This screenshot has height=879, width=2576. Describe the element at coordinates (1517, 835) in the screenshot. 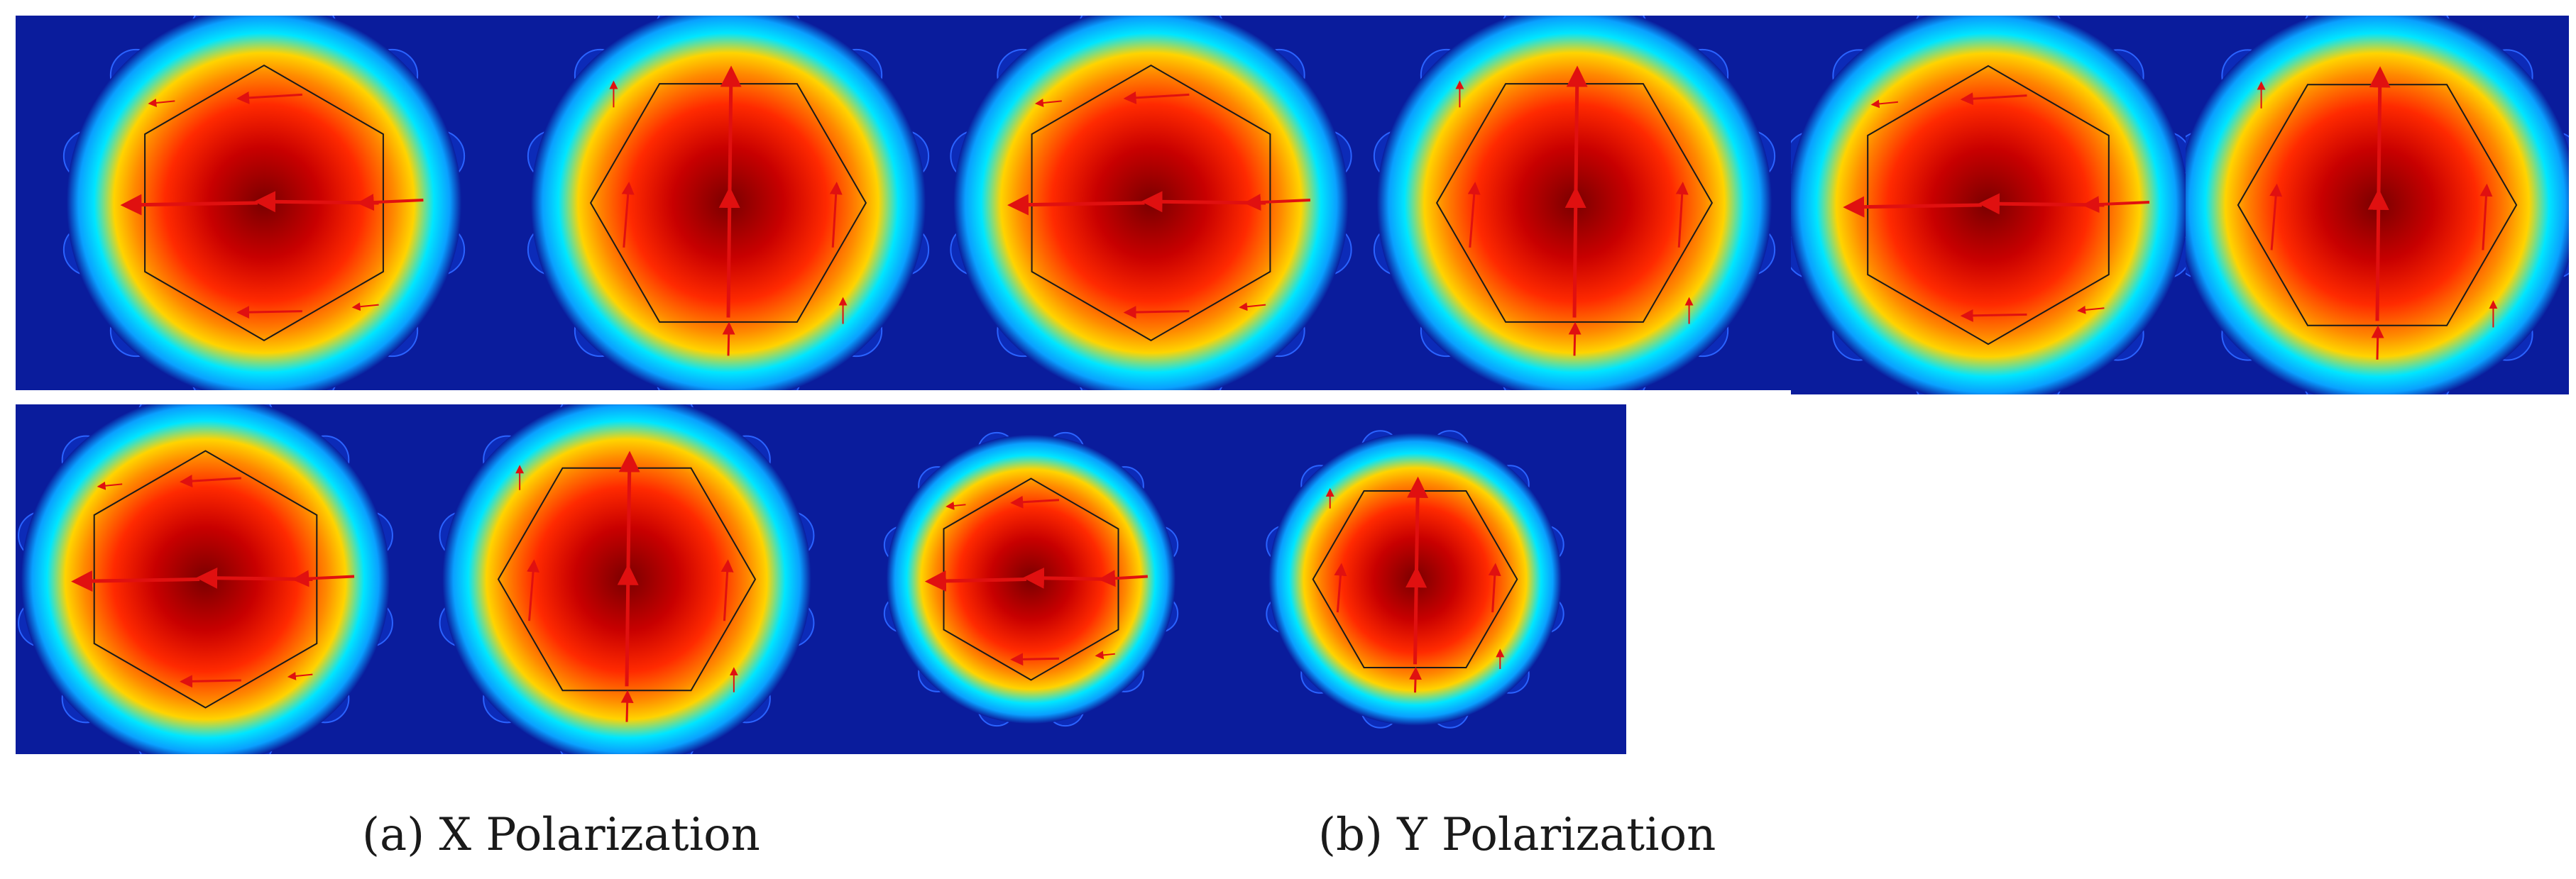

I see `caption-y-polarization: (b) Y Polarization` at that location.